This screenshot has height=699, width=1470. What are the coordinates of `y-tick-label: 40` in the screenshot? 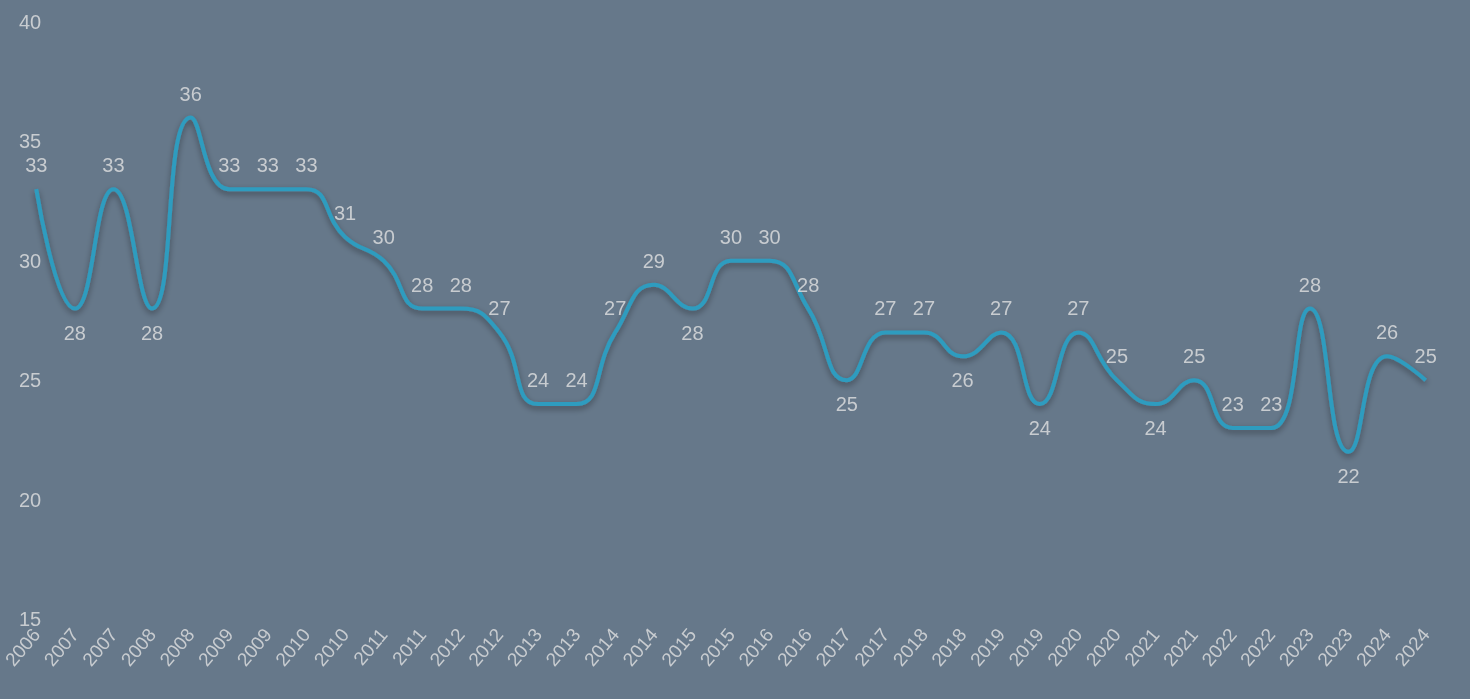 It's located at (30, 22).